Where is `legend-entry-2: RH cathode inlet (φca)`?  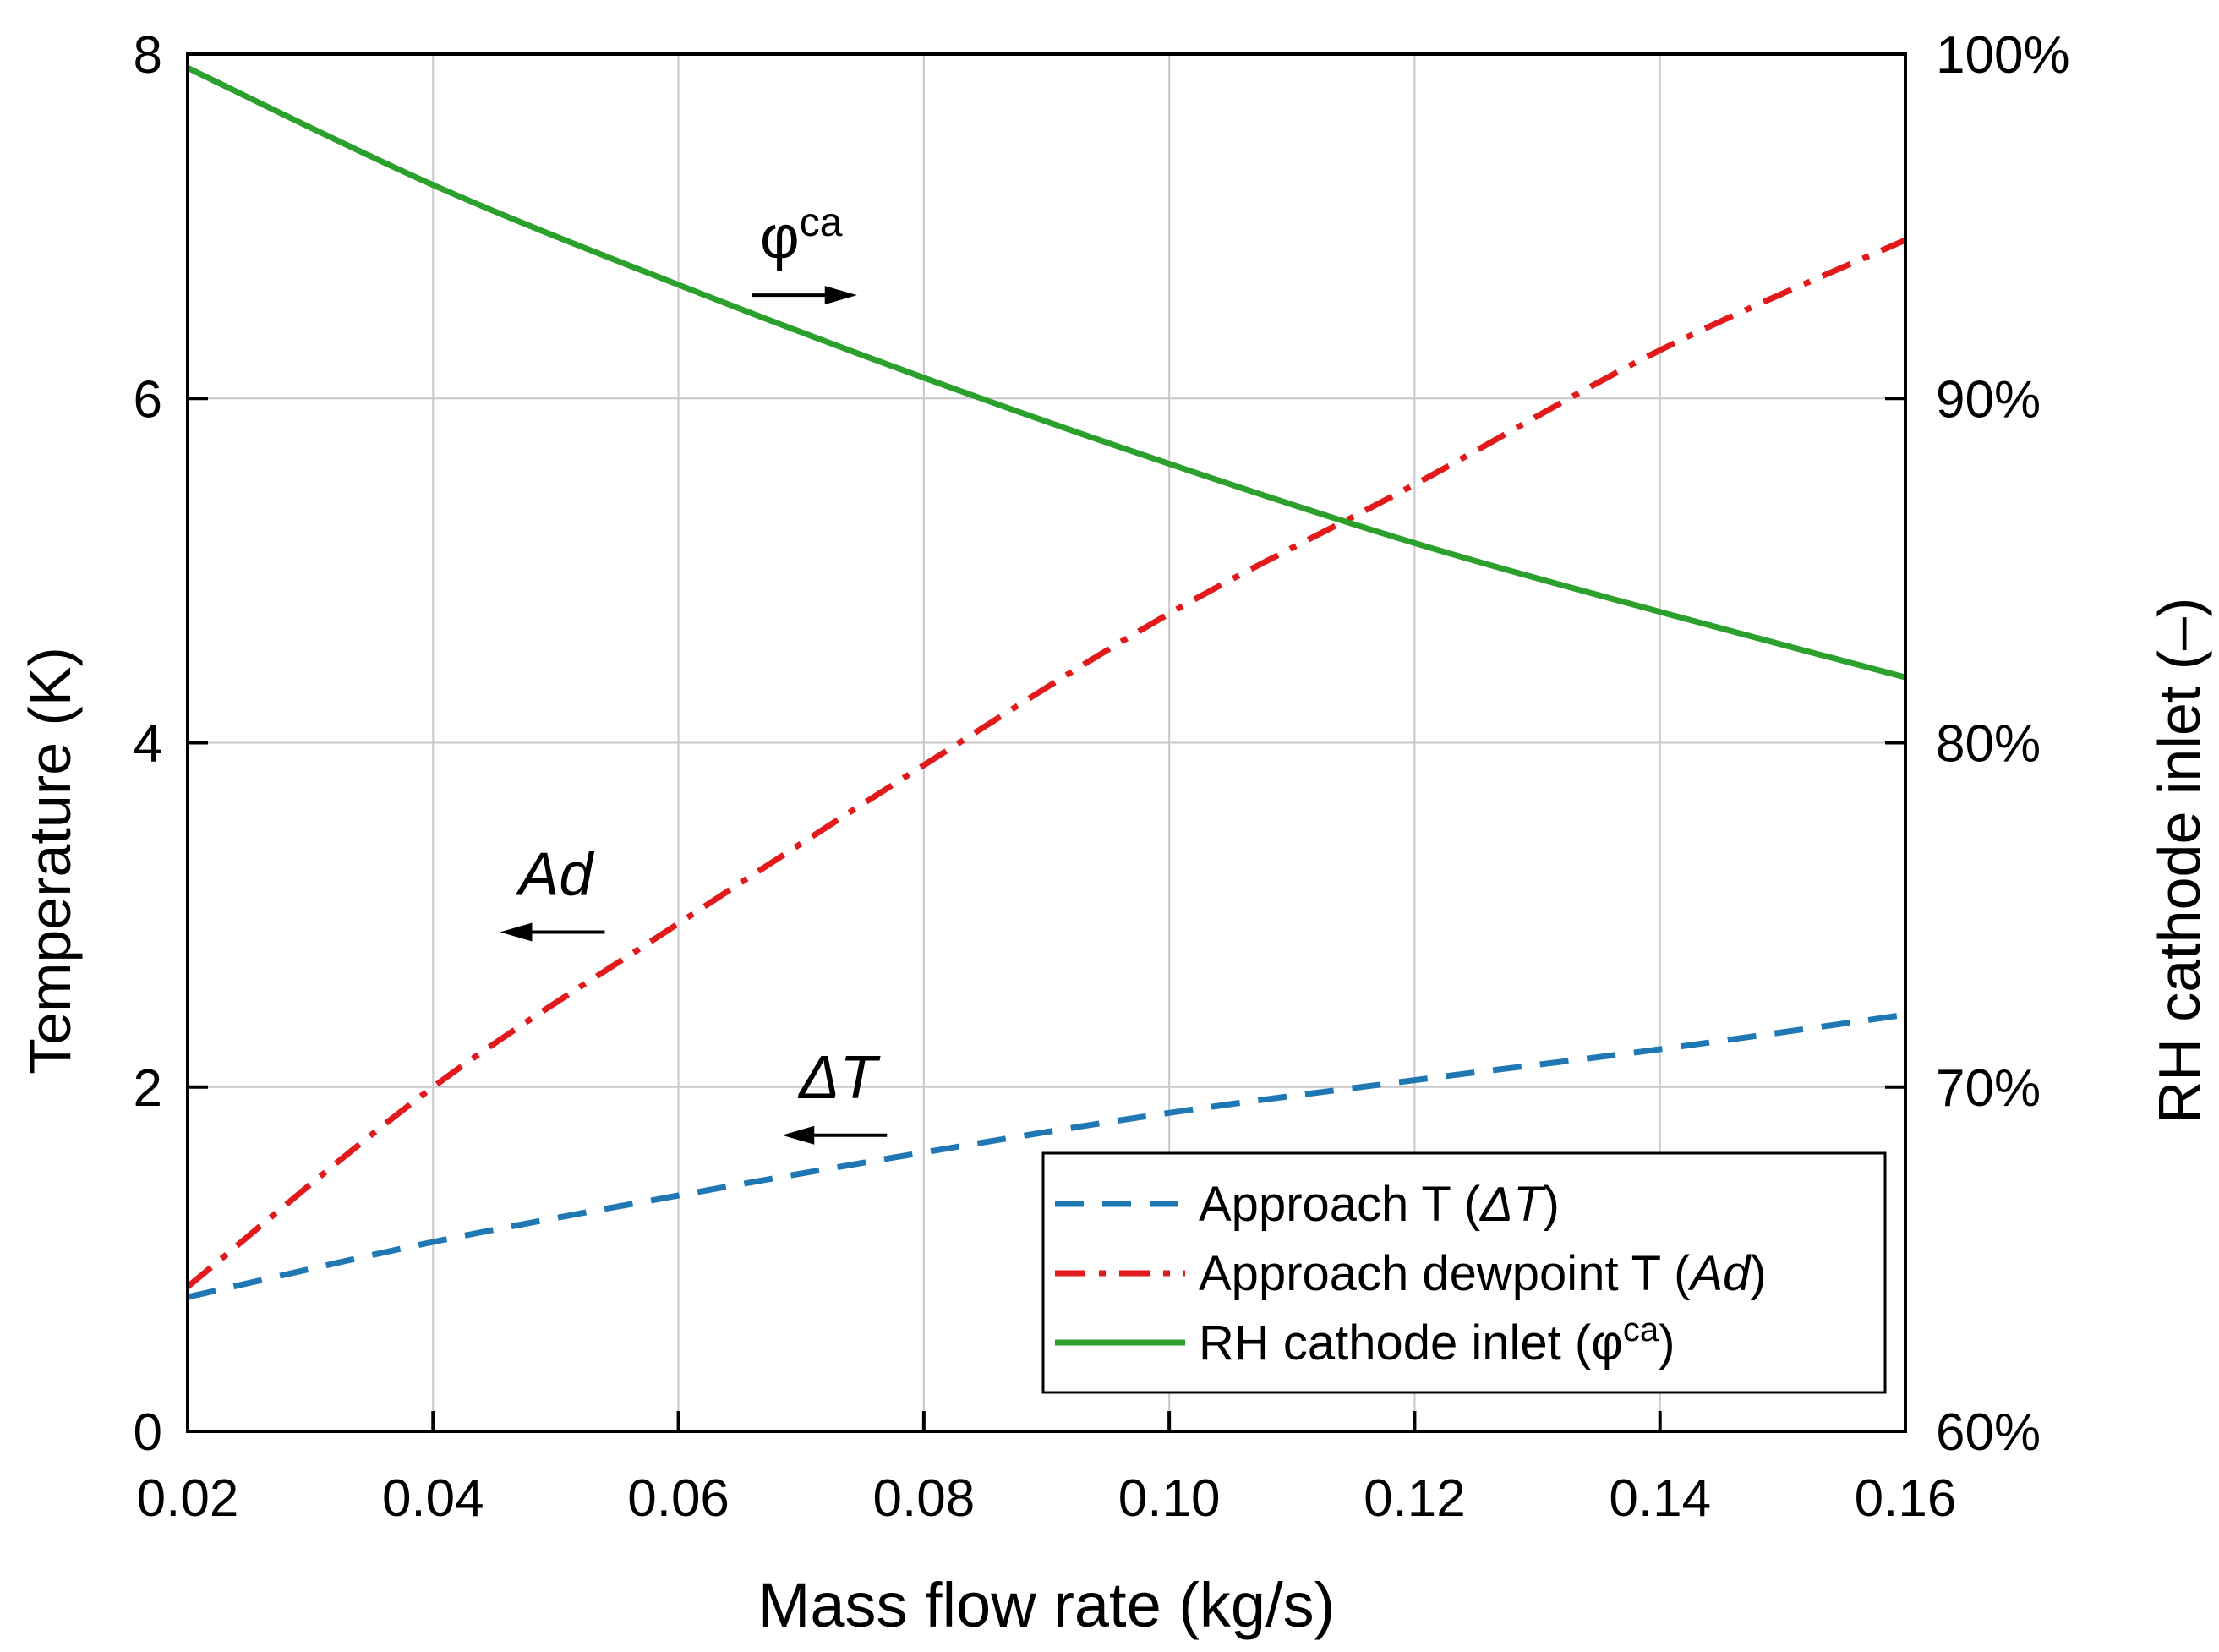
legend-entry-2: RH cathode inlet (φca) is located at coordinates (1365, 1340).